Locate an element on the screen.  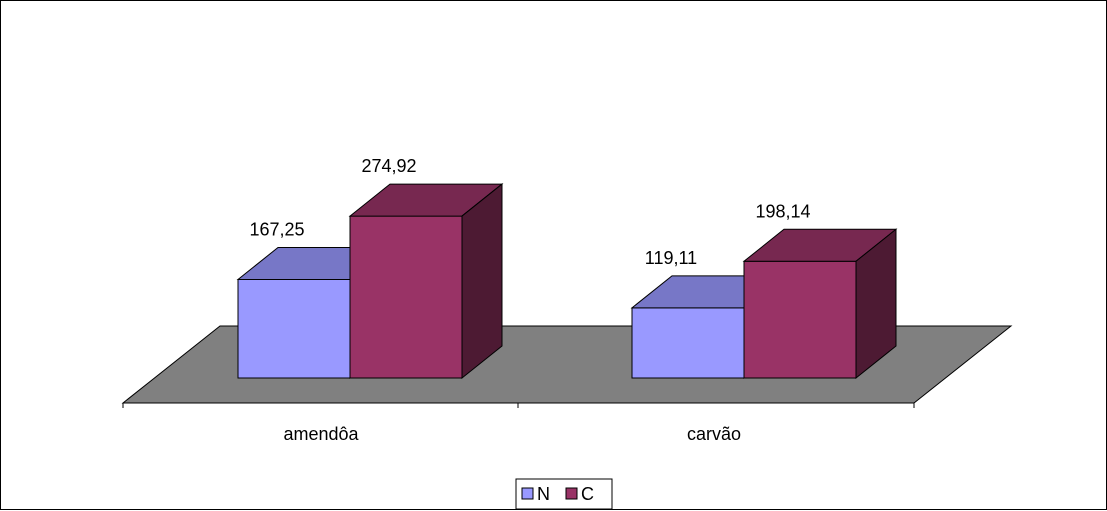
legend-label-c: C is located at coordinates (587, 494).